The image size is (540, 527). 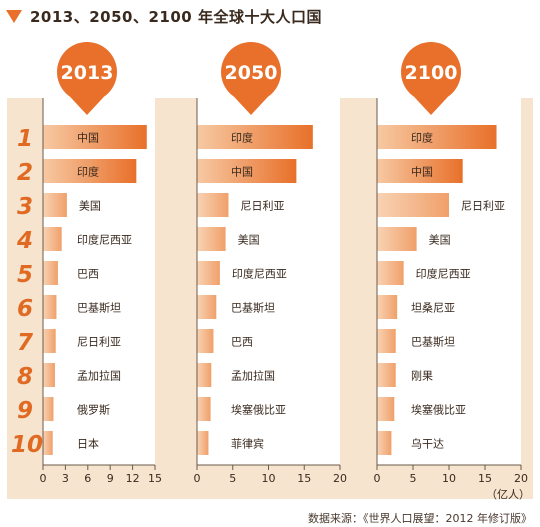 I want to click on title-triangle-icon, so click(x=14, y=16).